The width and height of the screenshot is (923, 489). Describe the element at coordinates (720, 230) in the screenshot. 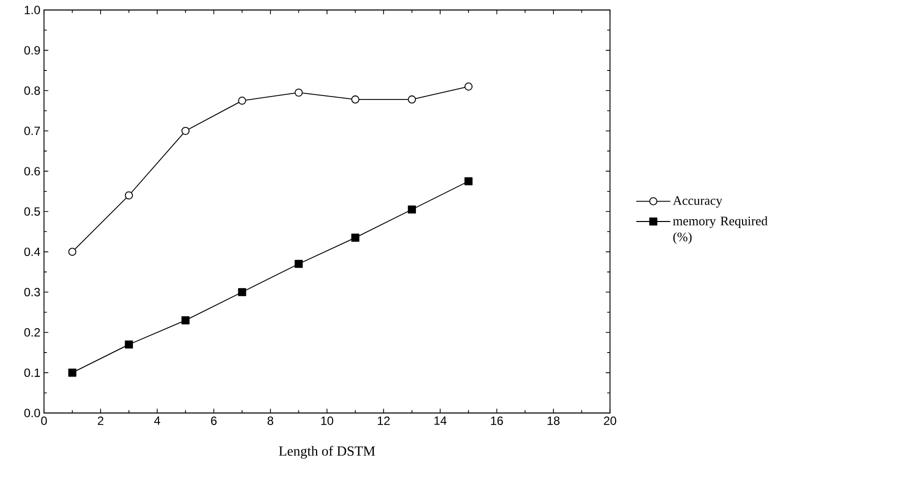

I see `legend-label: memory Required (%)` at that location.